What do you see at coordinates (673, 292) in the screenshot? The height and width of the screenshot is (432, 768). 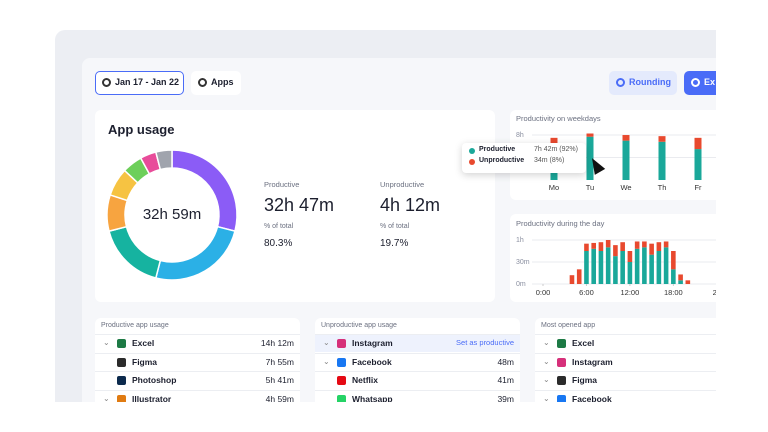 I see `x-tick-label: 18:00` at bounding box center [673, 292].